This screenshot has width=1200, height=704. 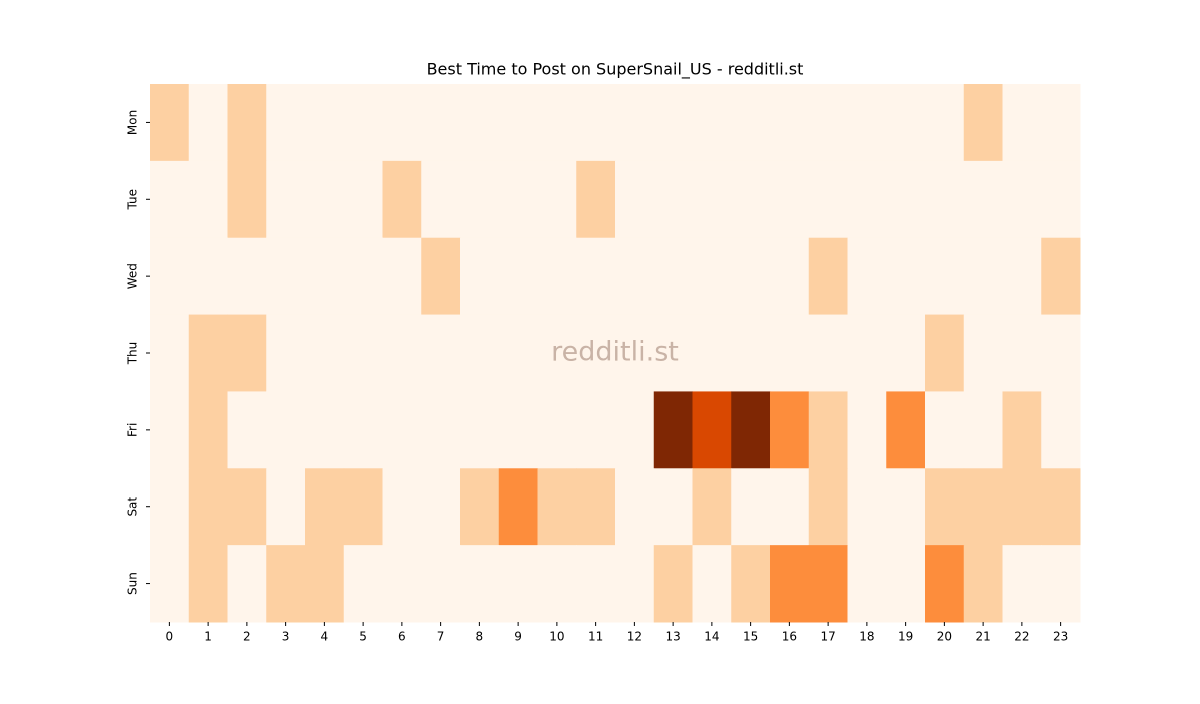 I want to click on x-tick-label: 19, so click(x=905, y=637).